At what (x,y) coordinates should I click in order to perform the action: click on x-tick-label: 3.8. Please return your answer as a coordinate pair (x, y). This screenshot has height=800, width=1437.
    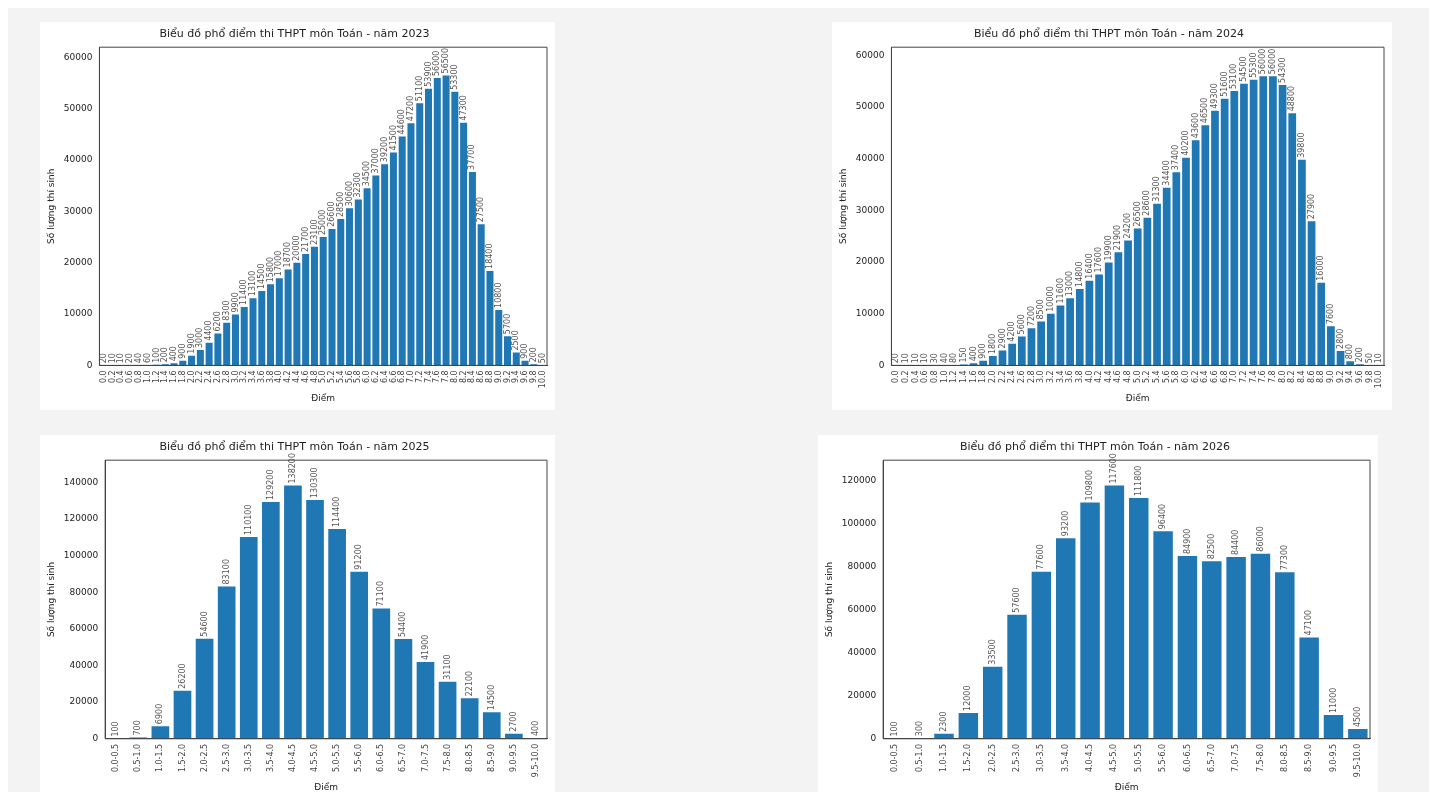
    Looking at the image, I should click on (1079, 377).